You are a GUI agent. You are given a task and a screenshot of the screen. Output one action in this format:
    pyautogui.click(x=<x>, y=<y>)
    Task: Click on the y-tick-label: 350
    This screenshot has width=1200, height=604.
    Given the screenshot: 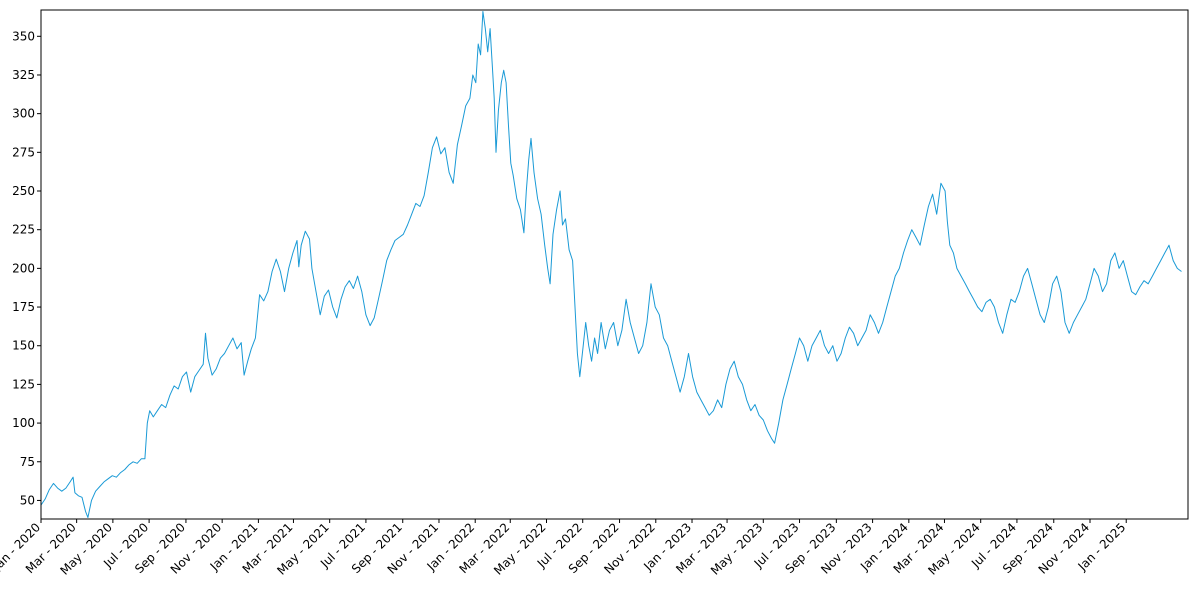 What is the action you would take?
    pyautogui.click(x=23, y=36)
    